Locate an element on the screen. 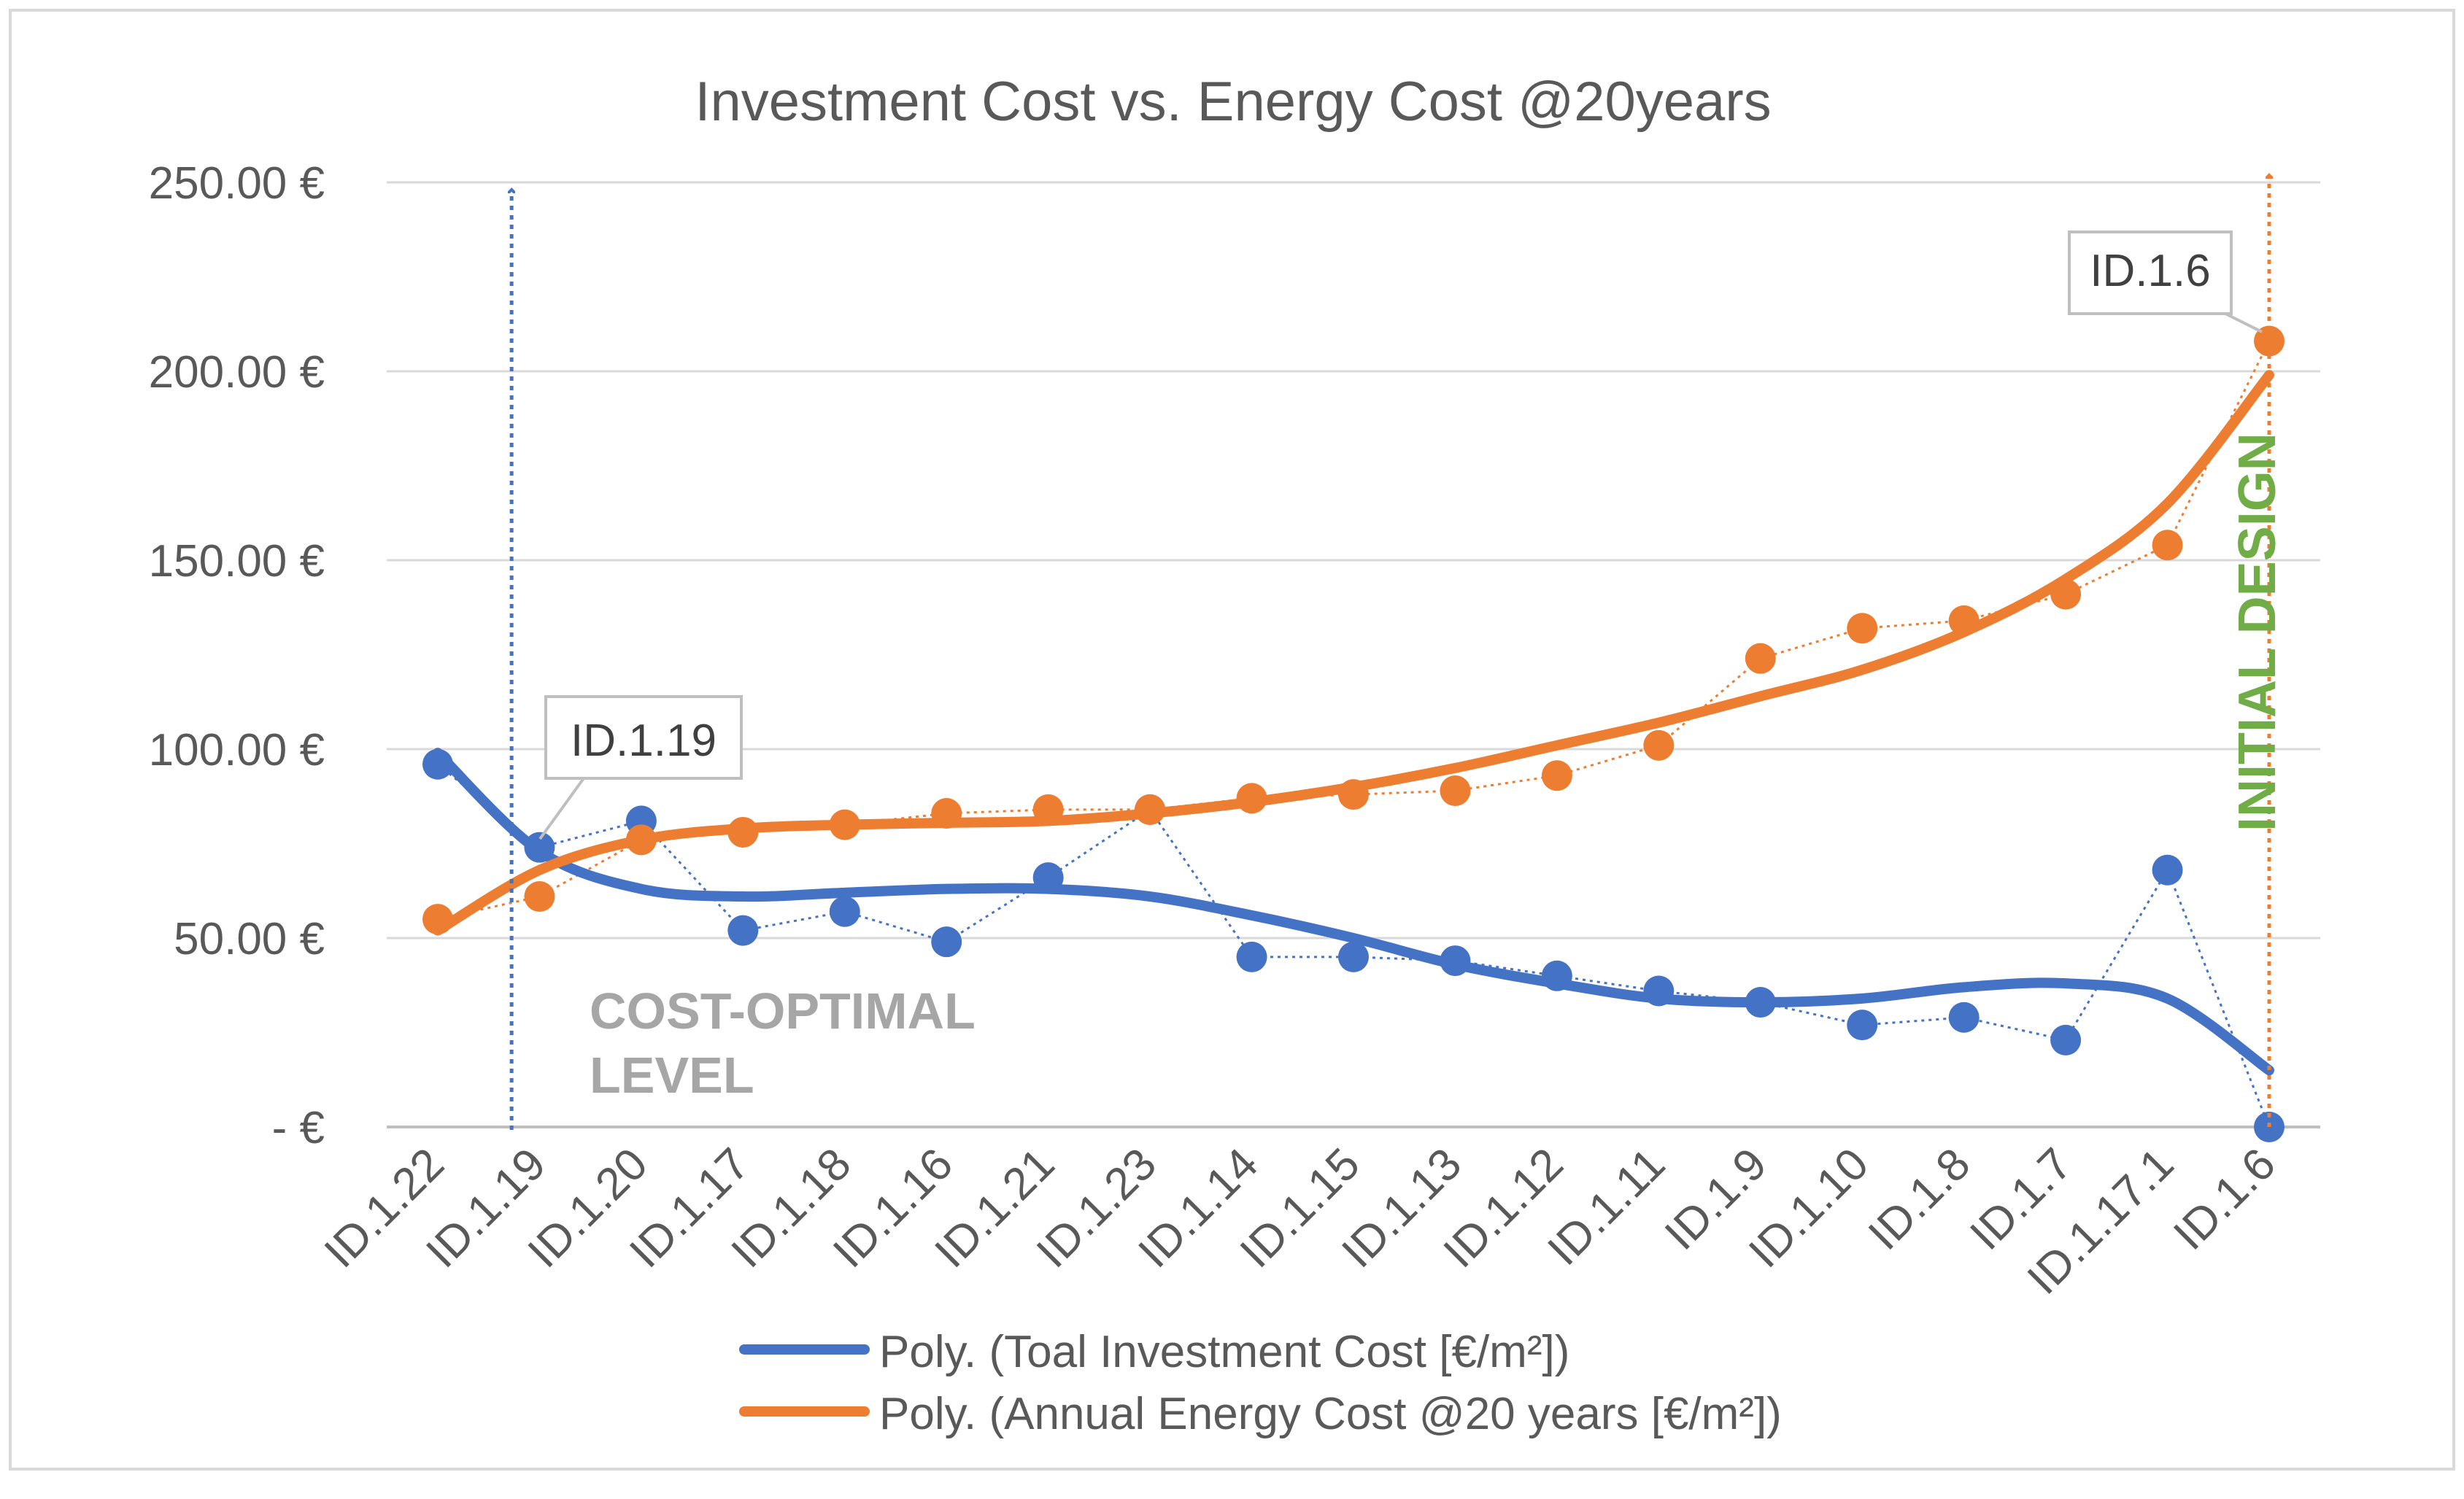 This screenshot has width=2464, height=1499. y-tick-label: 150.00 € is located at coordinates (237, 561).